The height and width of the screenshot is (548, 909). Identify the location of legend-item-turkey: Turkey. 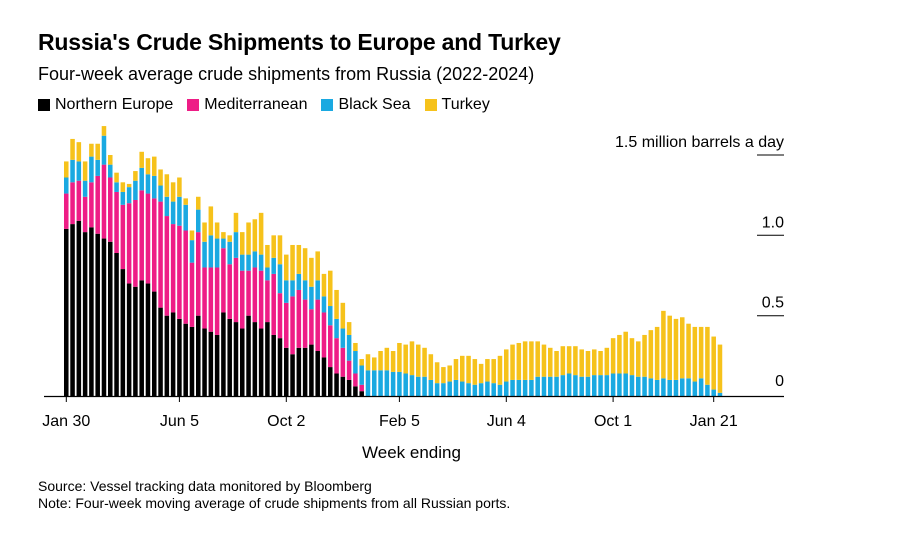
(457, 105).